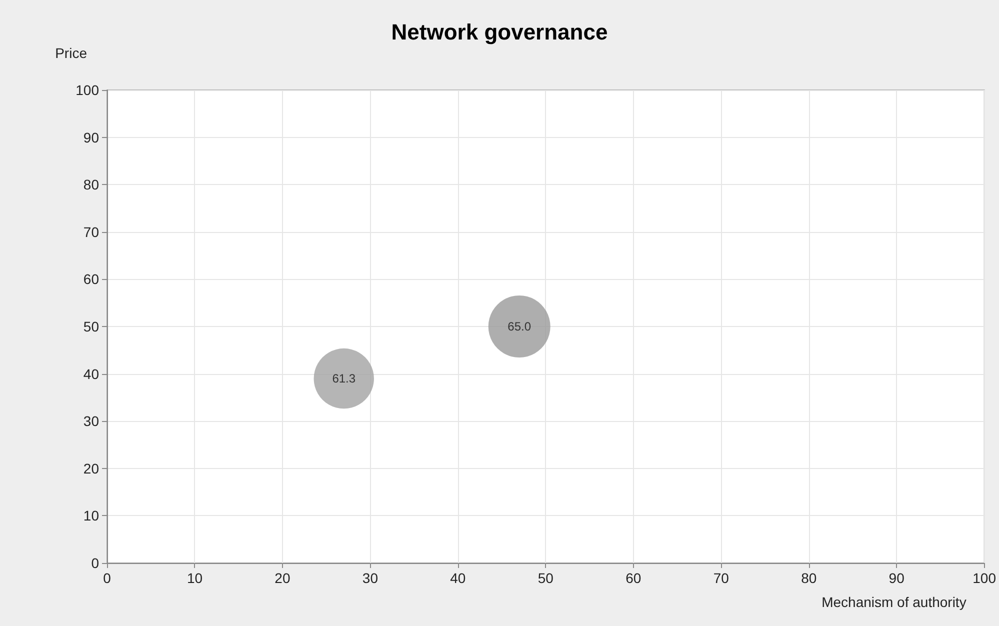  What do you see at coordinates (88, 90) in the screenshot?
I see `y-tick-label: 100` at bounding box center [88, 90].